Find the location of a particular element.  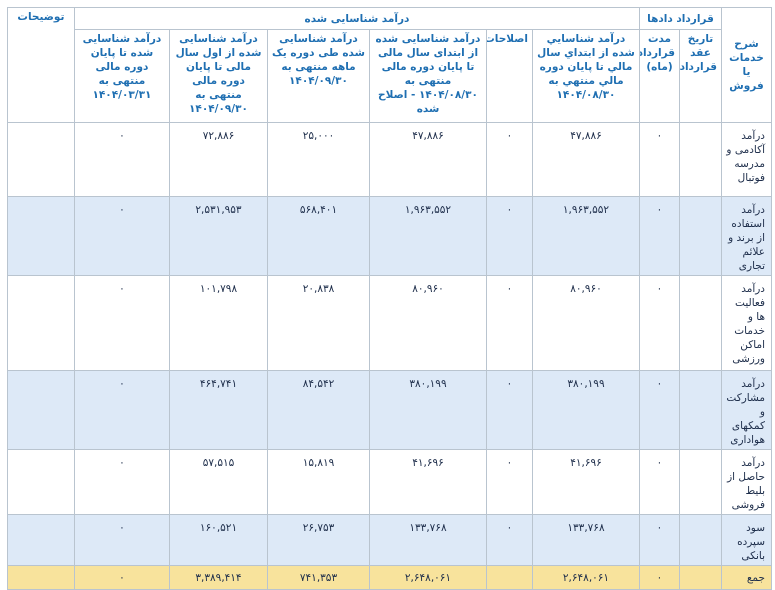

total-row: جمع ۰ ۲,۶۴۸,۰۶۱ ۲,۶۴۸,۰۶۱ ۷۴۱,۳۵۳ ۳,۳۸۹,۴۱۴ ۰ is located at coordinates (389, 577).